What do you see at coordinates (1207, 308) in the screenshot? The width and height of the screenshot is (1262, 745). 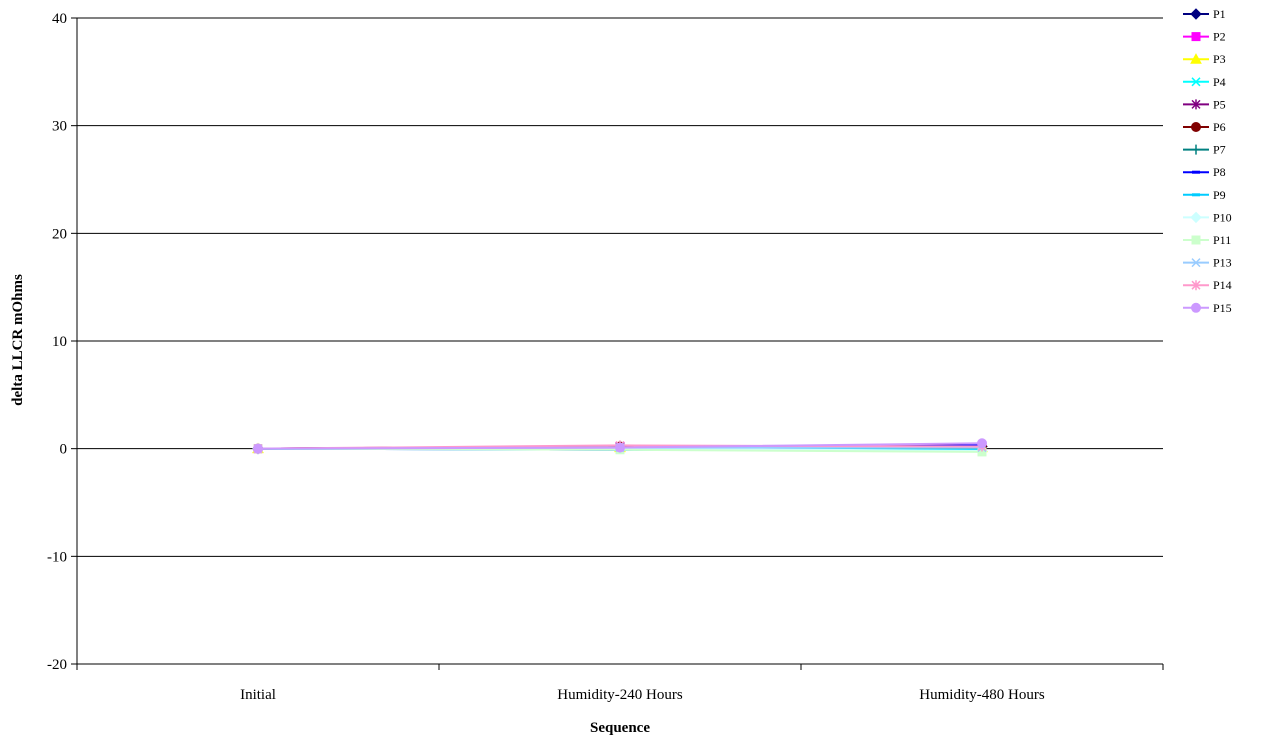 I see `legend-item: P15` at bounding box center [1207, 308].